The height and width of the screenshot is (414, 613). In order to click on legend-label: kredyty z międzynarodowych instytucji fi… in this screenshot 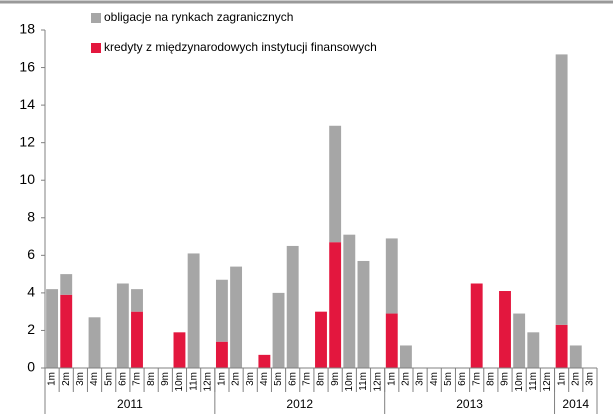, I will do `click(240, 47)`.